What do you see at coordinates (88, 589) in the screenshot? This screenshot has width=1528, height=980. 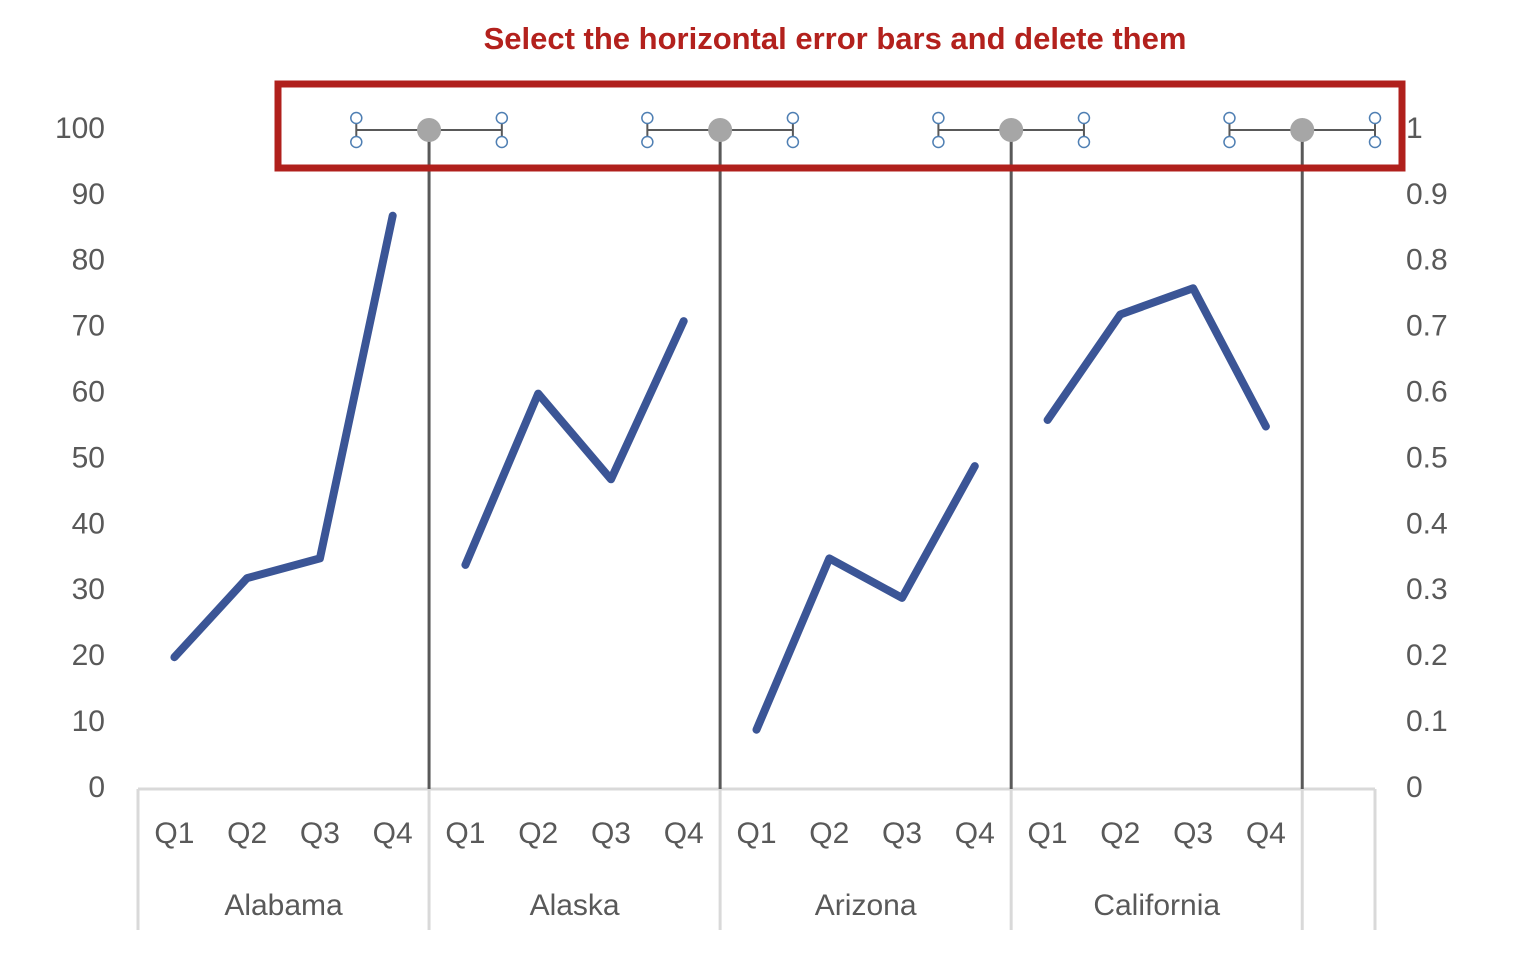 I see `y-tick-label: 30` at bounding box center [88, 589].